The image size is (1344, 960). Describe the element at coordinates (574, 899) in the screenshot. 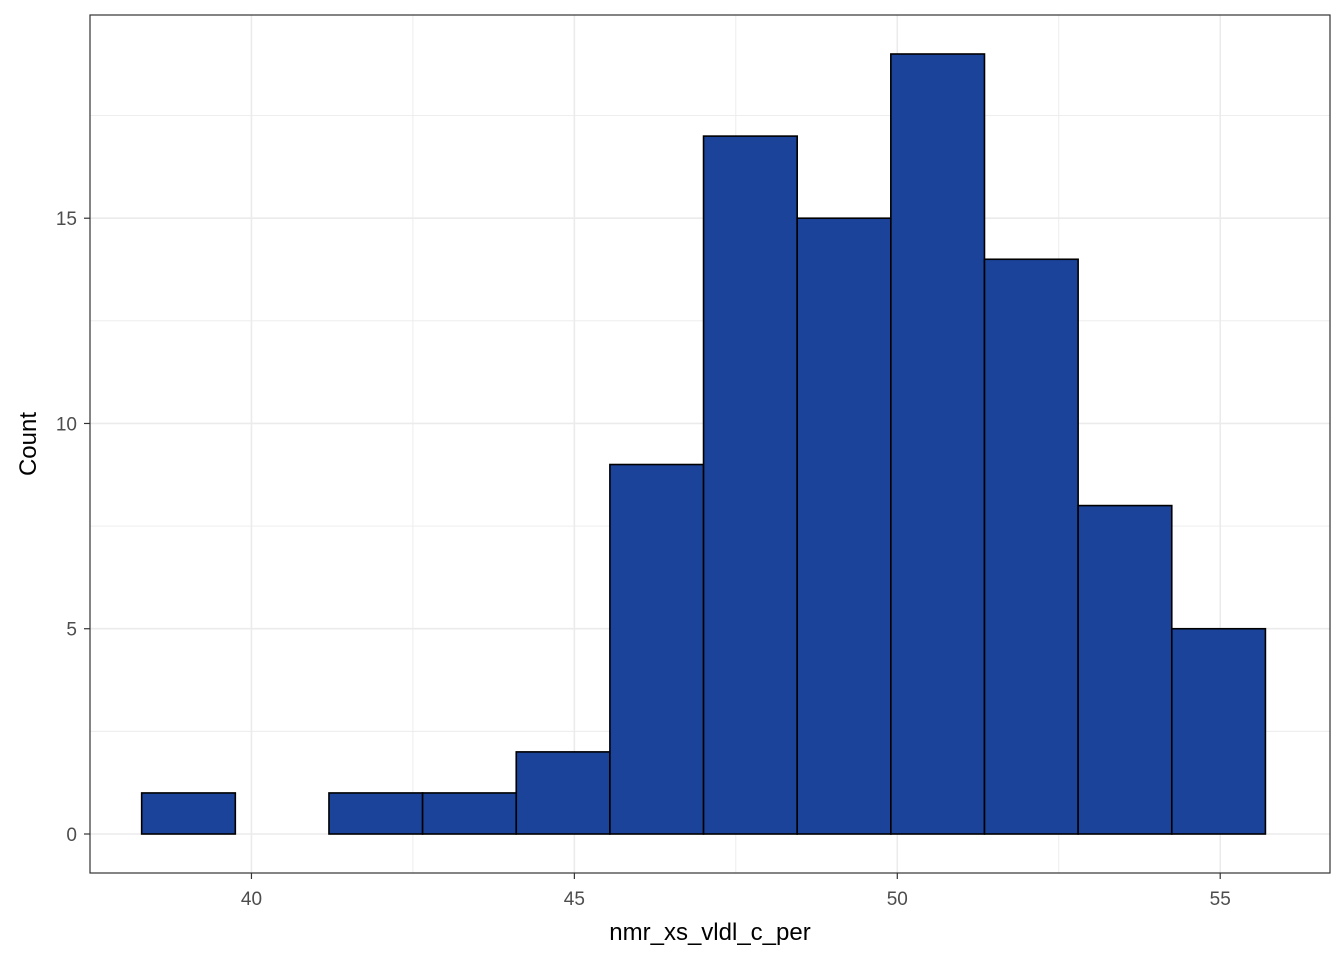

I see `x-tick-label: 45` at that location.